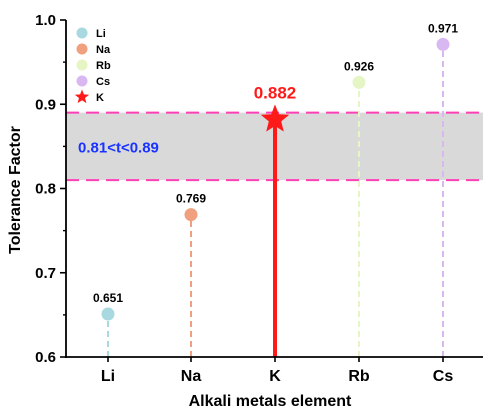 Image resolution: width=483 pixels, height=414 pixels. What do you see at coordinates (443, 376) in the screenshot?
I see `x-tick-label-cs: Cs` at bounding box center [443, 376].